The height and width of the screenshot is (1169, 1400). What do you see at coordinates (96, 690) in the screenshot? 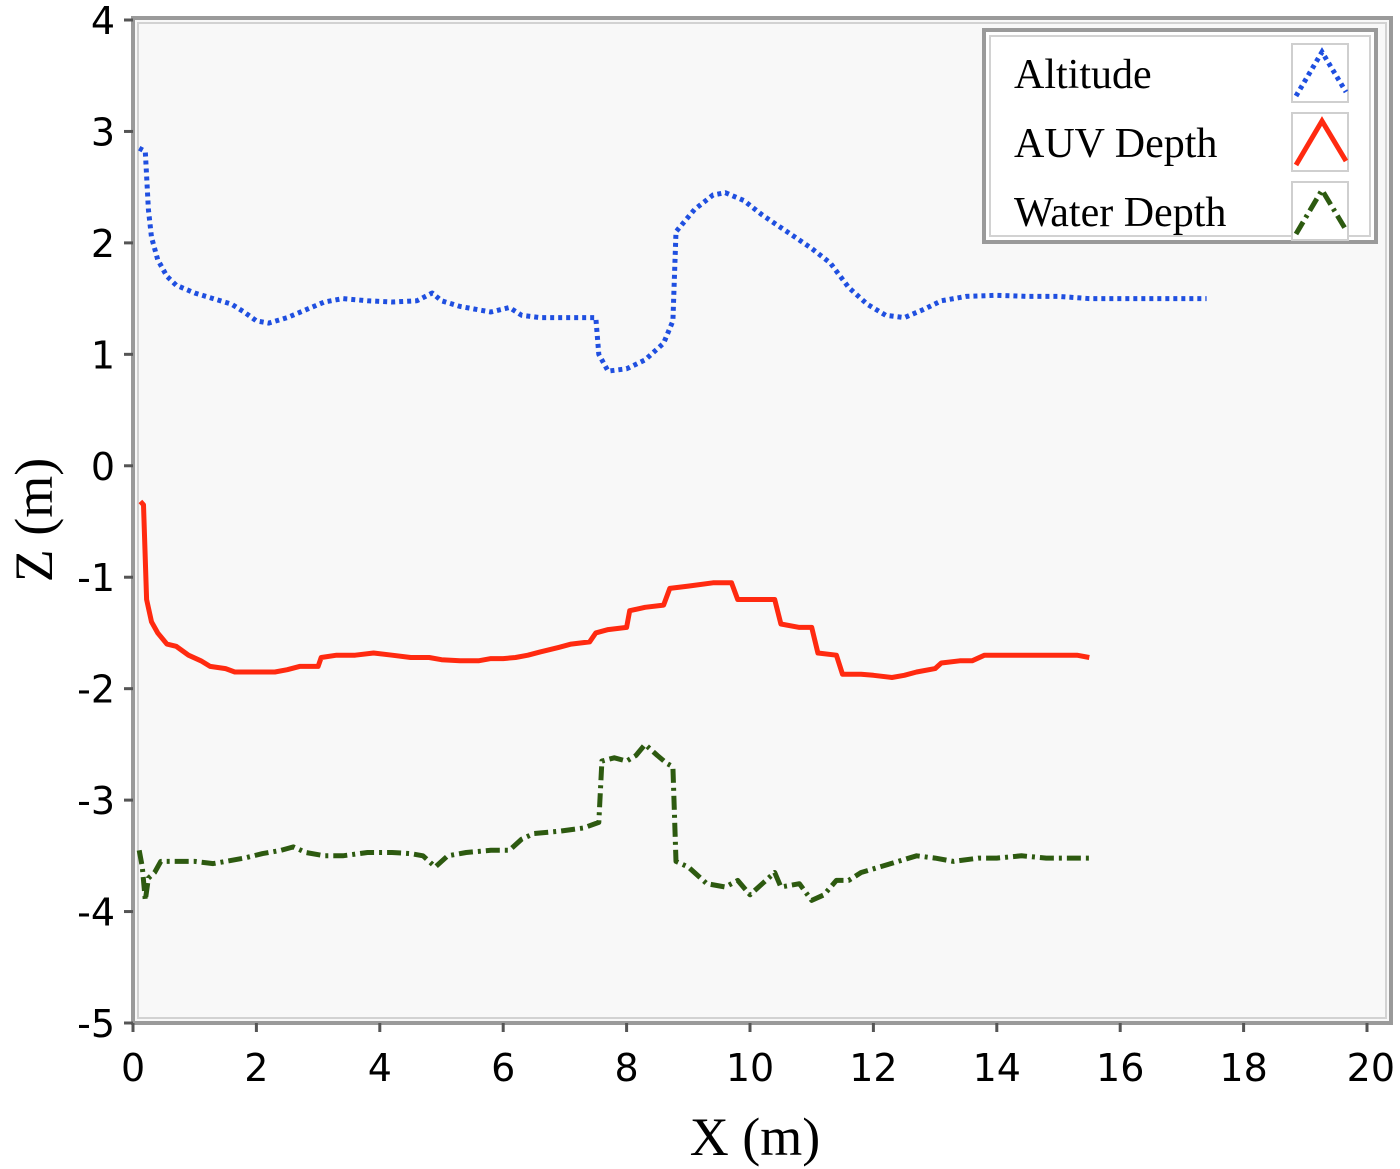
I see `y-tick-label: -2` at bounding box center [96, 690].